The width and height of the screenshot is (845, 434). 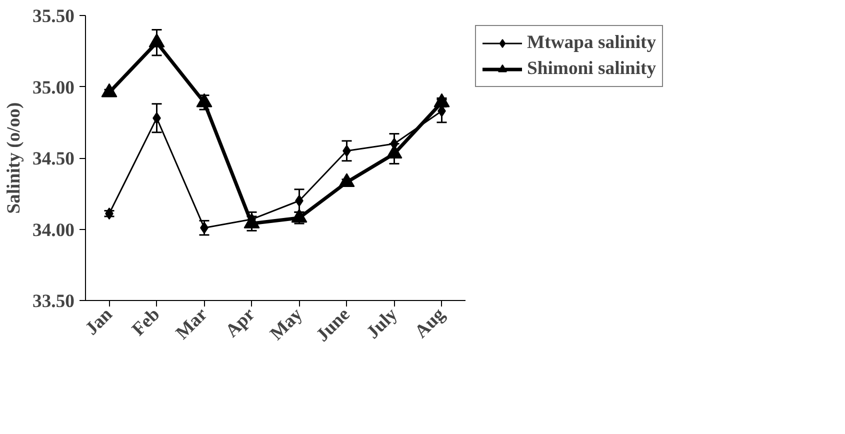 I want to click on legend-label: Shimoni salinity, so click(x=591, y=69).